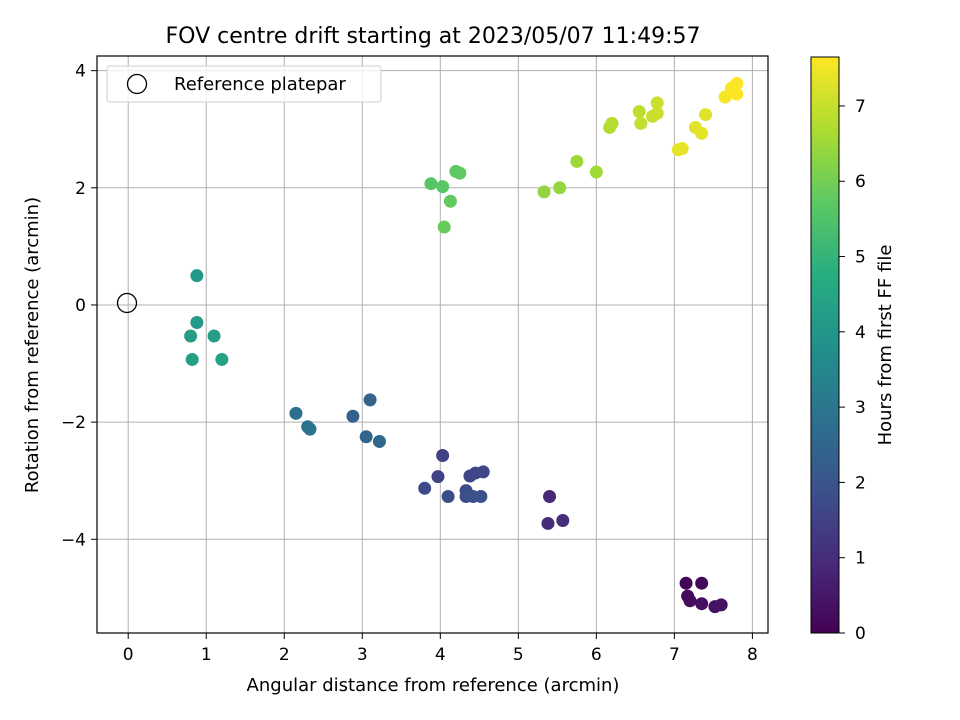  What do you see at coordinates (127, 303) in the screenshot?
I see `reference-platepar-marker` at bounding box center [127, 303].